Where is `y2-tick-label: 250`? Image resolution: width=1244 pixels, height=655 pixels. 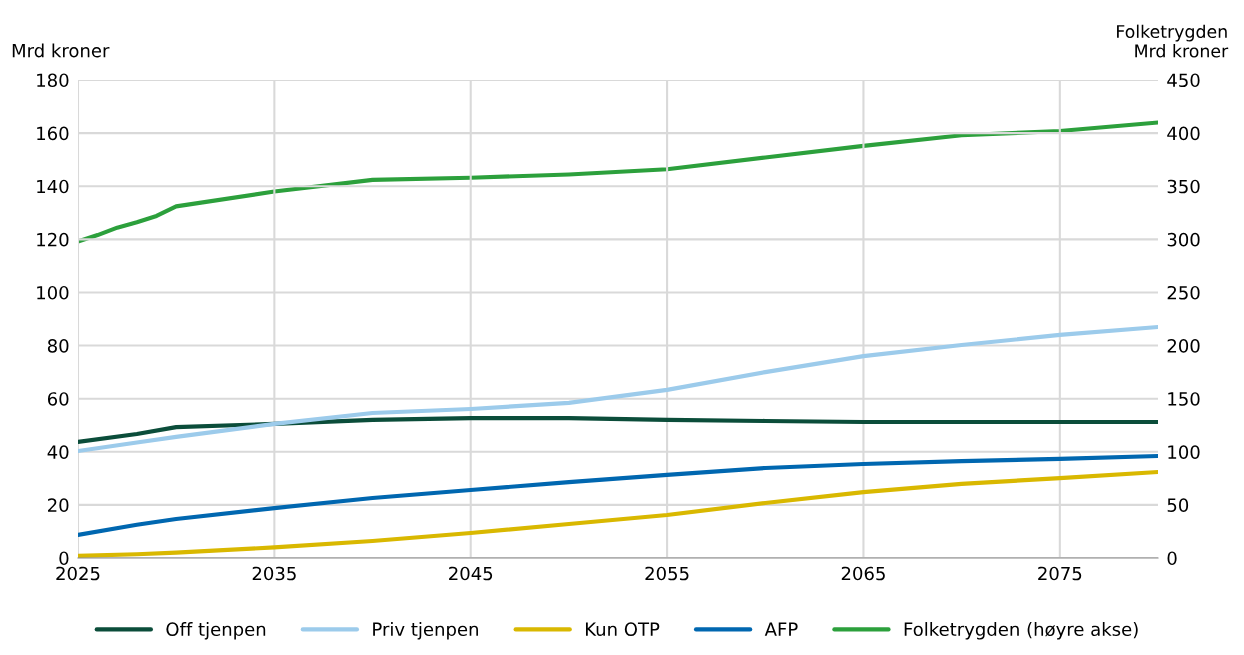
y2-tick-label: 250 is located at coordinates (1183, 292).